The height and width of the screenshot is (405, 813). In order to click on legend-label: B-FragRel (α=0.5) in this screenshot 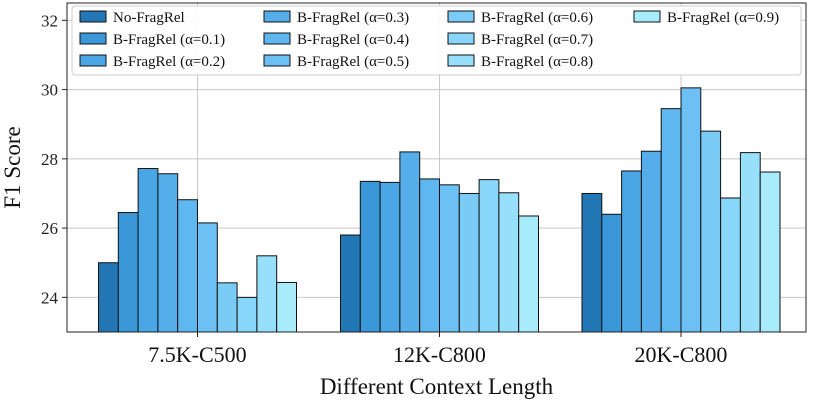, I will do `click(353, 62)`.